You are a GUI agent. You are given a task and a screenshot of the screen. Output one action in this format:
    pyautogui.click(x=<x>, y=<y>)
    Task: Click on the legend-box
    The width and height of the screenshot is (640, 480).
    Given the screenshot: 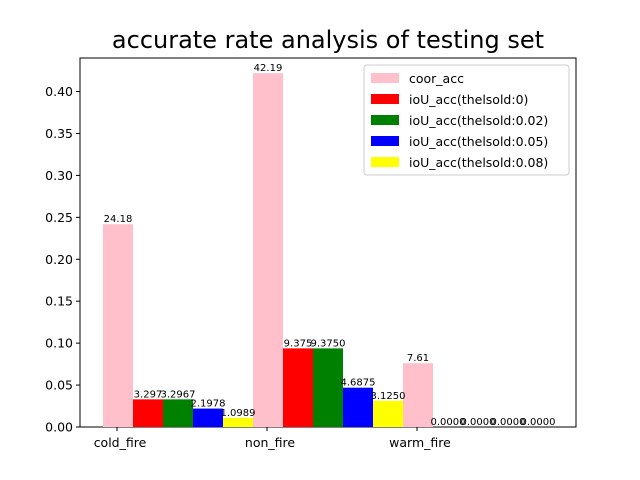 What is the action you would take?
    pyautogui.click(x=466, y=120)
    